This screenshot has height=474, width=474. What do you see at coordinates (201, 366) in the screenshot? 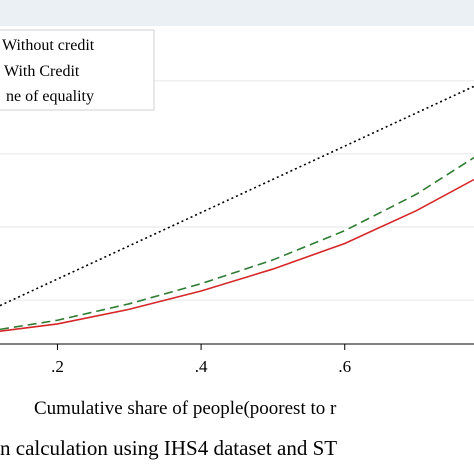
I see `x-tick-label: .4` at bounding box center [201, 366].